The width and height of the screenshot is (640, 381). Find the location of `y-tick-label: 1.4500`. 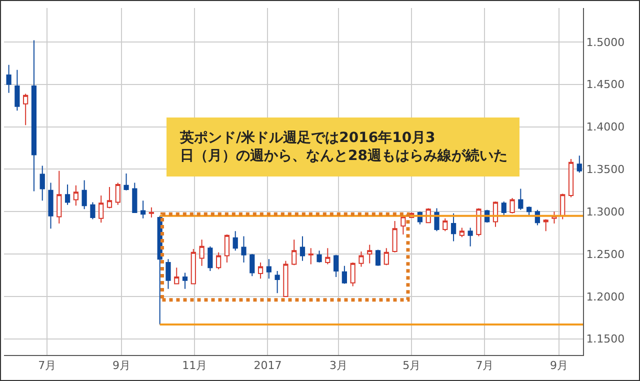

y-tick-label: 1.4500 is located at coordinates (605, 85).